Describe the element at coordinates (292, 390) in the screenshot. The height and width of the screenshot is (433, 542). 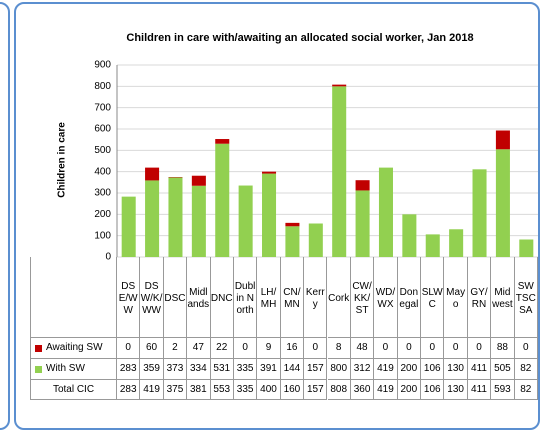
I see `total-value: 160` at that location.